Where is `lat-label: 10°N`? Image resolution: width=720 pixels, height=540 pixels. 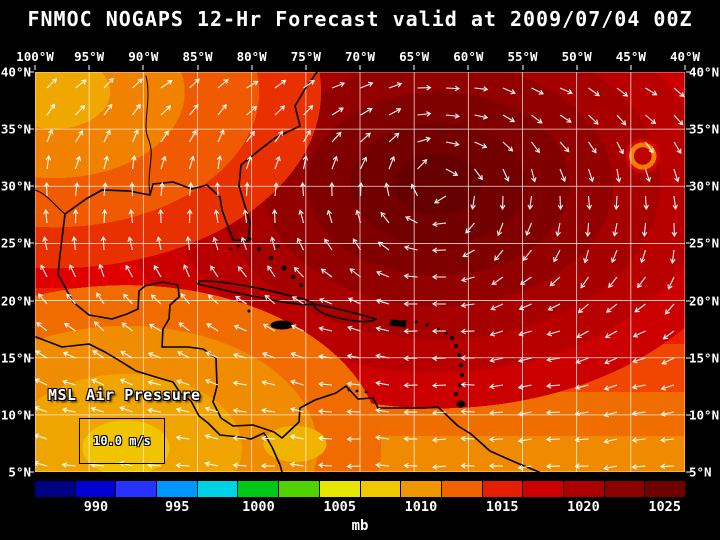 lat-label: 10°N is located at coordinates (15, 415).